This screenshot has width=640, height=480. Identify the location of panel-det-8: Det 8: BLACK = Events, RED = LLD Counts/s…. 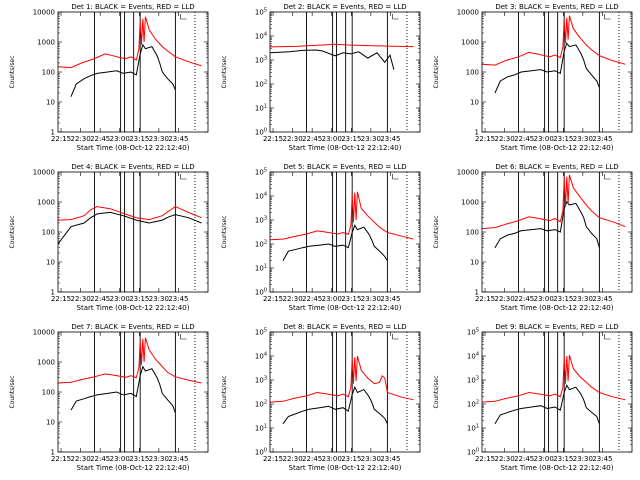
(321, 397).